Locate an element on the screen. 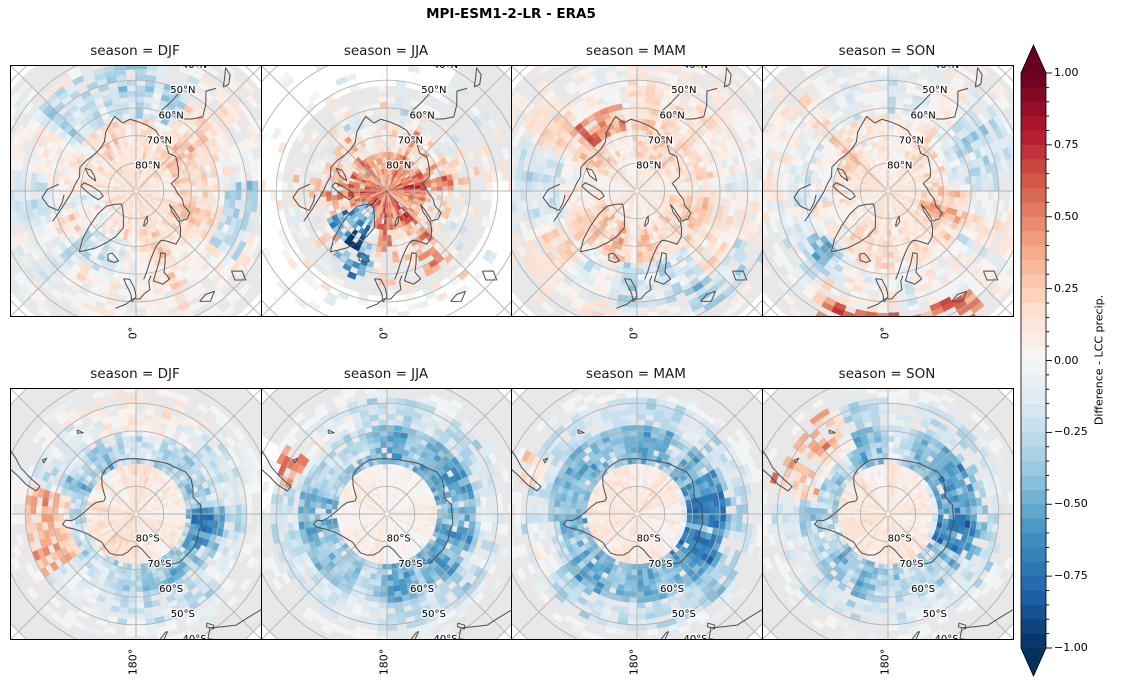 The height and width of the screenshot is (690, 1129). panel-title-north-djf: season = DJF is located at coordinates (135, 51).